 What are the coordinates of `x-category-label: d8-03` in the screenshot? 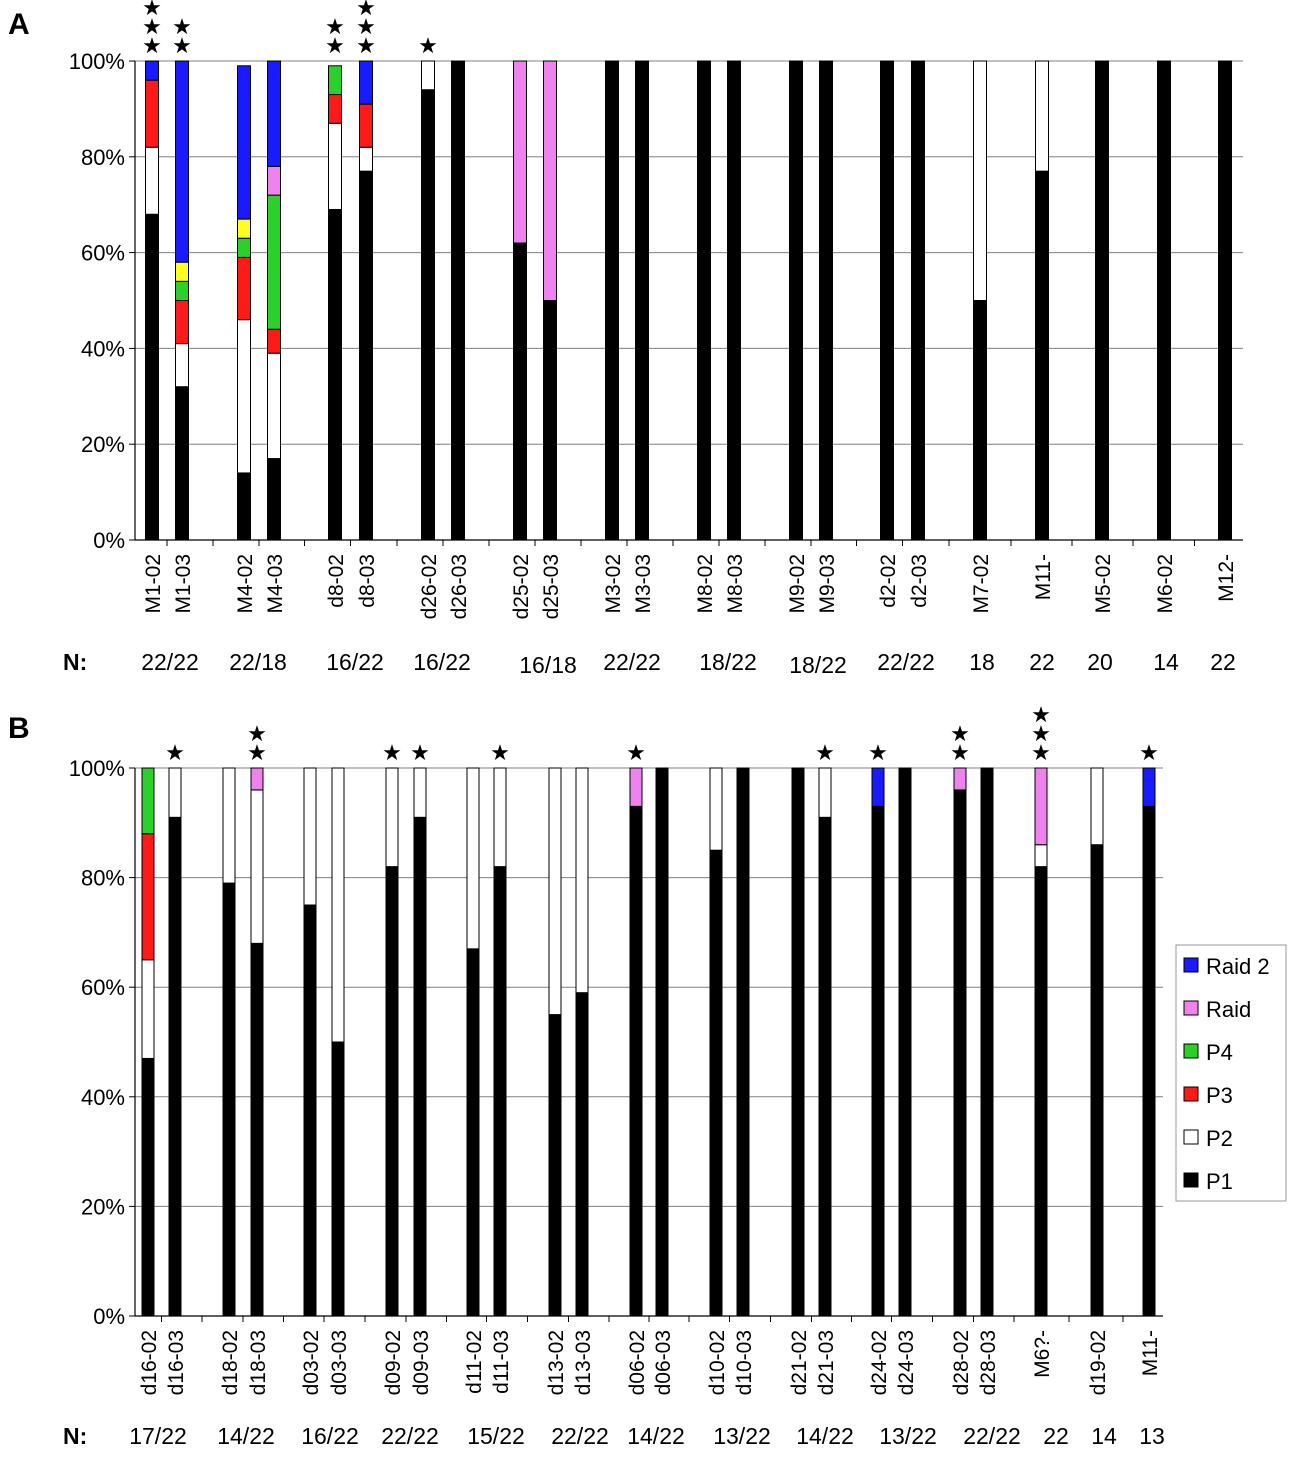 It's located at (367, 581).